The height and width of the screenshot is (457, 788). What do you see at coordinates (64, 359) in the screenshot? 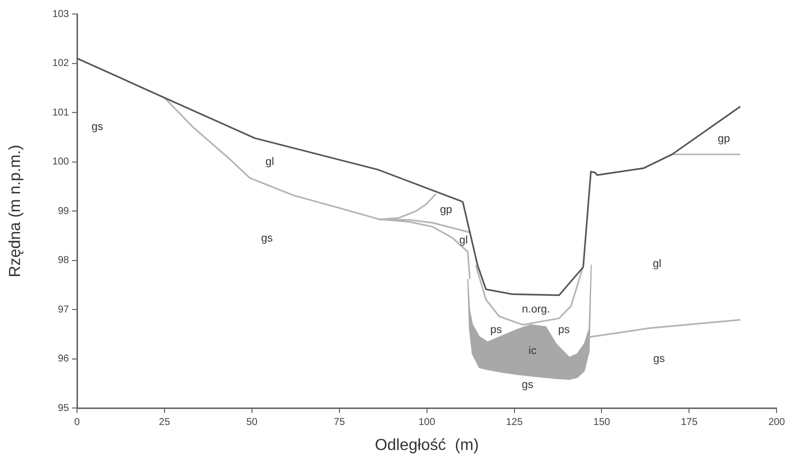
I see `y-tick-label: 96` at bounding box center [64, 359].